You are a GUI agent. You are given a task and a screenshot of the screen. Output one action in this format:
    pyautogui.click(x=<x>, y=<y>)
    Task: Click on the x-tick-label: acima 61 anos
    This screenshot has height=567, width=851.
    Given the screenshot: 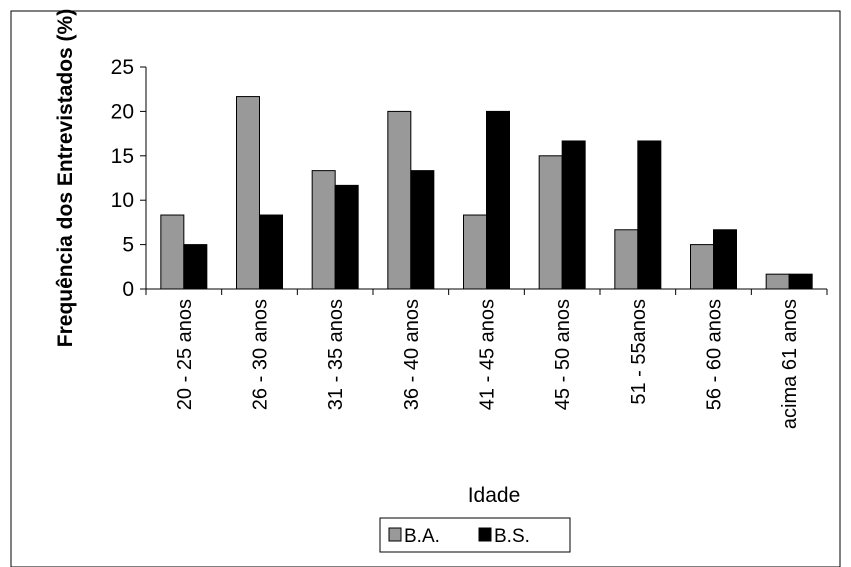 What is the action you would take?
    pyautogui.click(x=790, y=364)
    